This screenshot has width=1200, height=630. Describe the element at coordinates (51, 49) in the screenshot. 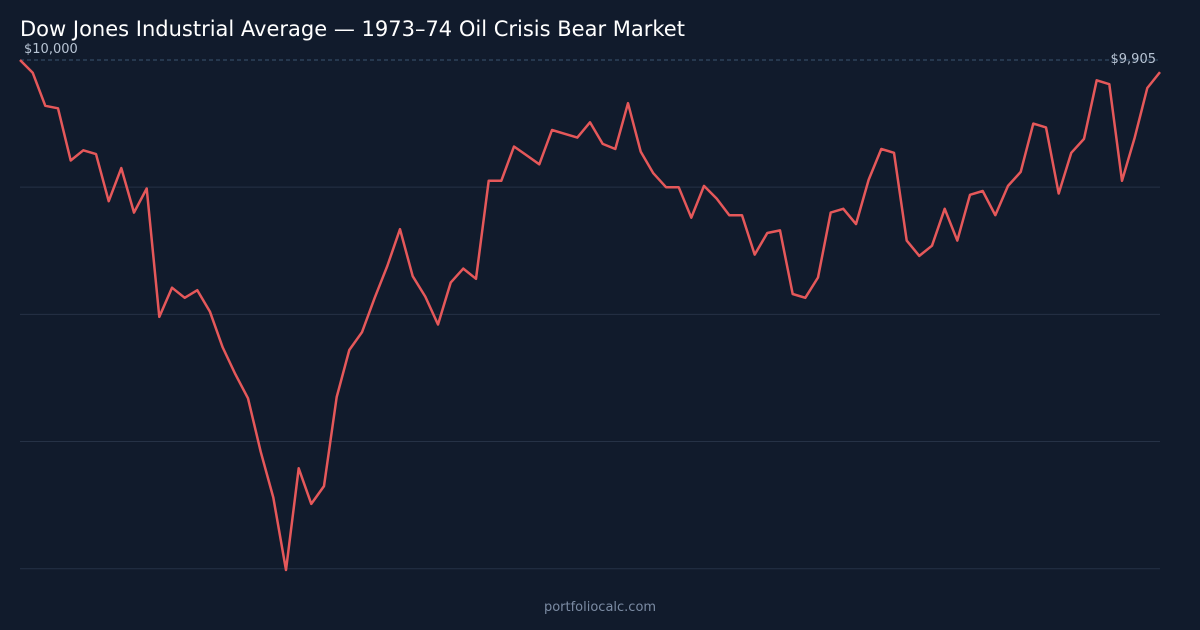

I see `start-value-label: $10,000` at that location.